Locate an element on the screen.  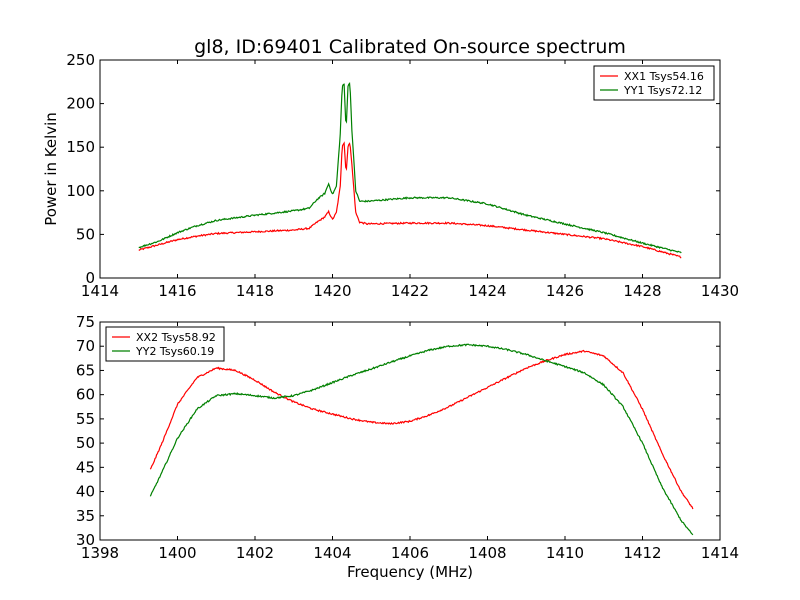
top-x-tick-label: 1414 is located at coordinates (100, 291).